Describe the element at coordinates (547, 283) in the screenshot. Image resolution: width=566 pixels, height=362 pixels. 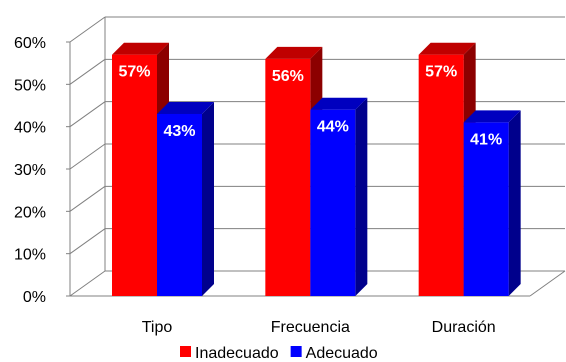
I see `floor-right-edge` at that location.